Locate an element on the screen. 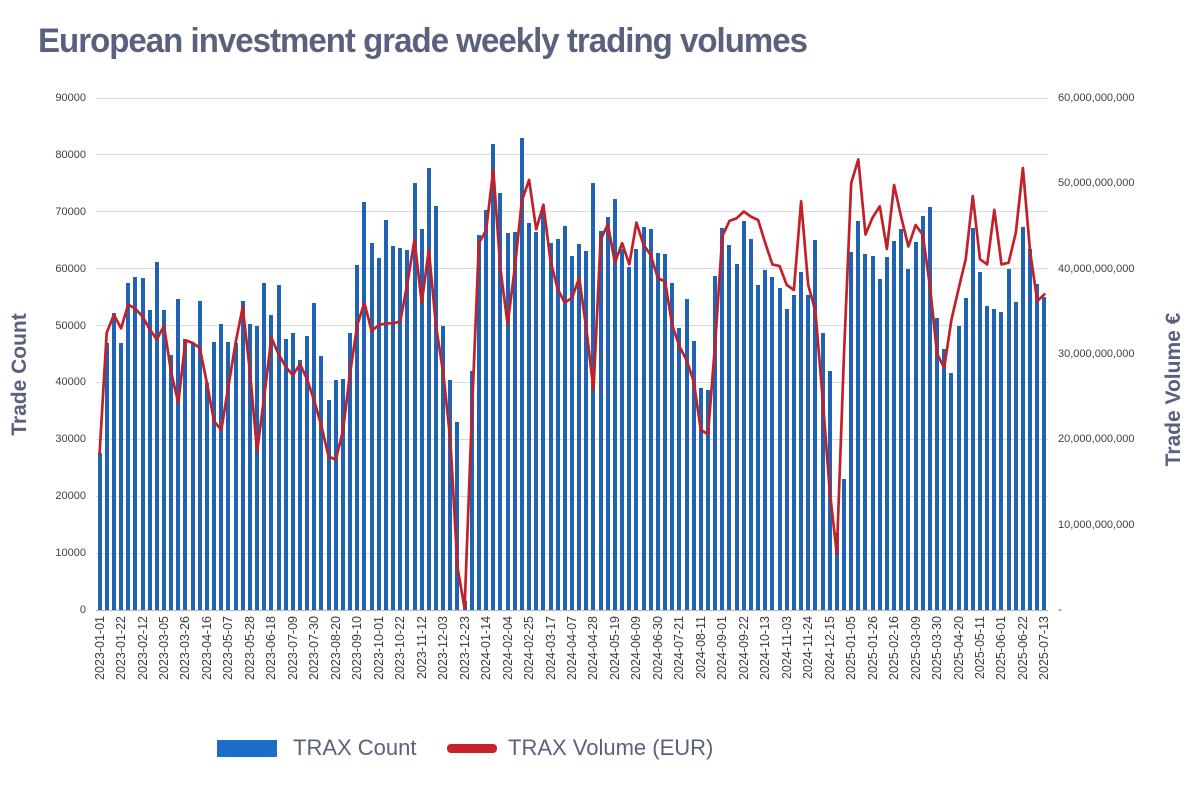 The height and width of the screenshot is (800, 1200). right-axis-tick-label: 50,000,000,000 is located at coordinates (1096, 183).